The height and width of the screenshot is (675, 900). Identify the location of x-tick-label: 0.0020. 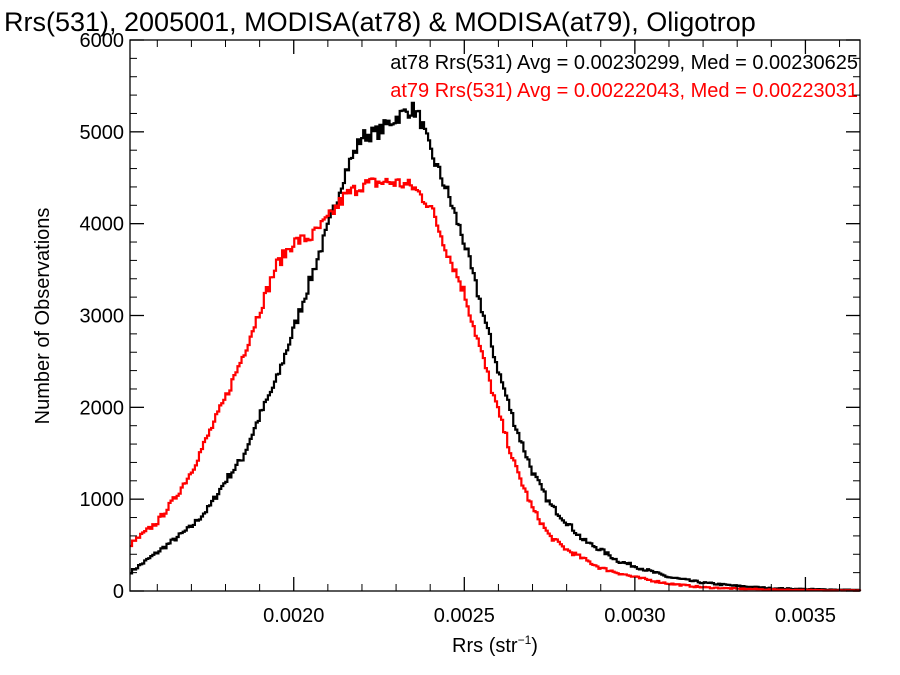
(293, 616).